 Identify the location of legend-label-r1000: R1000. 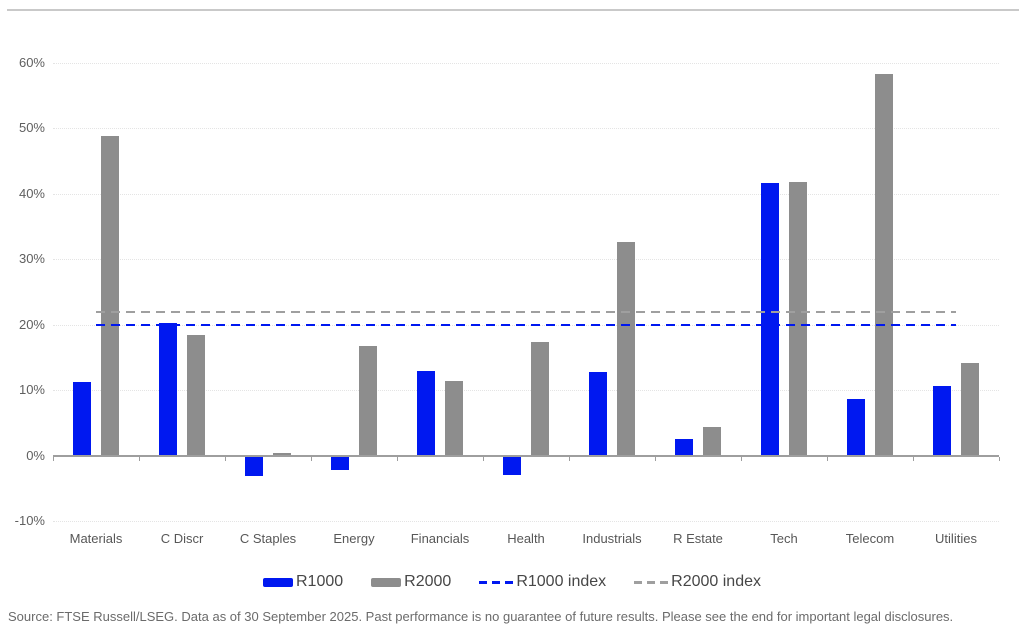
(320, 581).